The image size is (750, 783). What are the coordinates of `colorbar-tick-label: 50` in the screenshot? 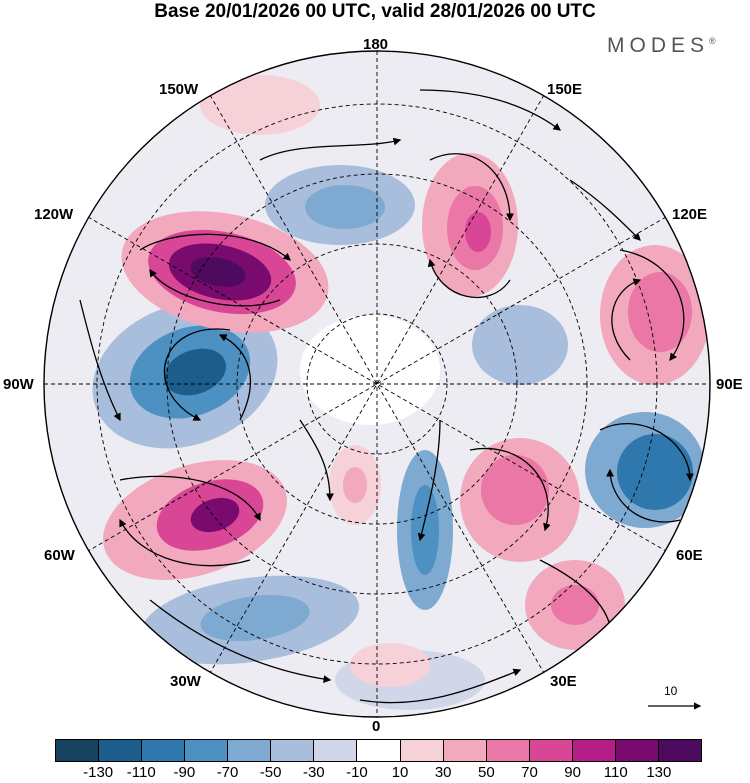 It's located at (486, 772).